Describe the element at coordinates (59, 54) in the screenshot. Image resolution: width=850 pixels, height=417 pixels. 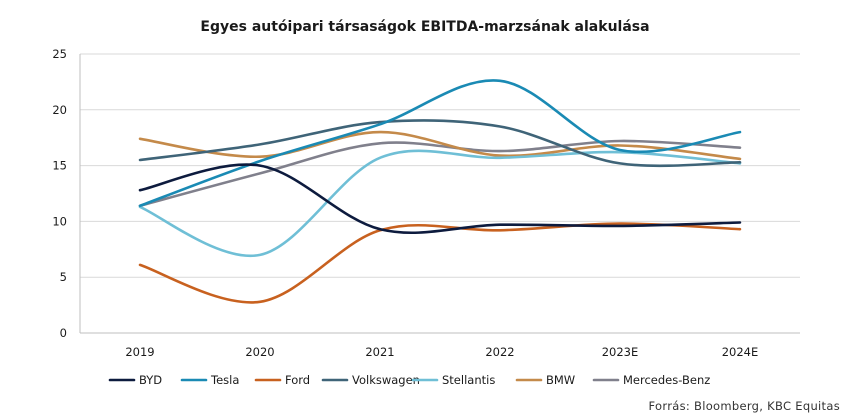
I see `y-tick-label: 25` at that location.